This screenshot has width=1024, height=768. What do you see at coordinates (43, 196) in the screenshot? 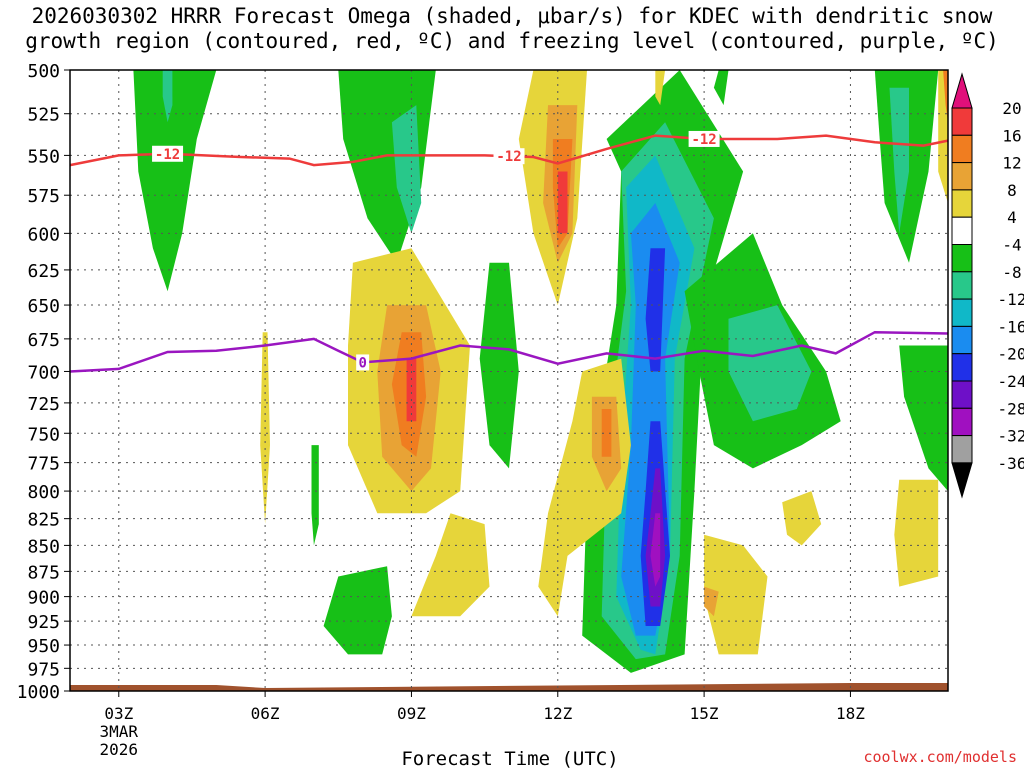
I see `y-tick-label: 575` at bounding box center [43, 196].